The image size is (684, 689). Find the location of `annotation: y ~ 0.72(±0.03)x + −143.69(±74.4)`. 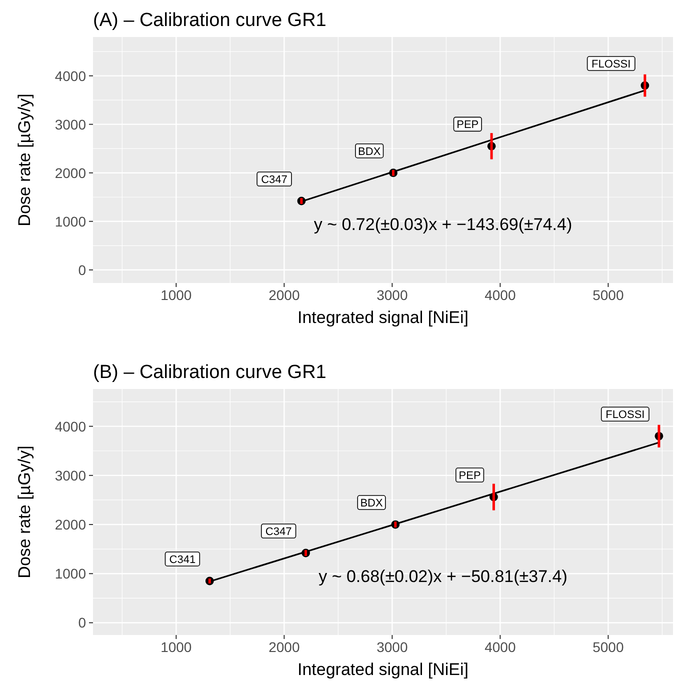

annotation: y ~ 0.72(±0.03)x + −143.69(±74.4) is located at coordinates (443, 224).